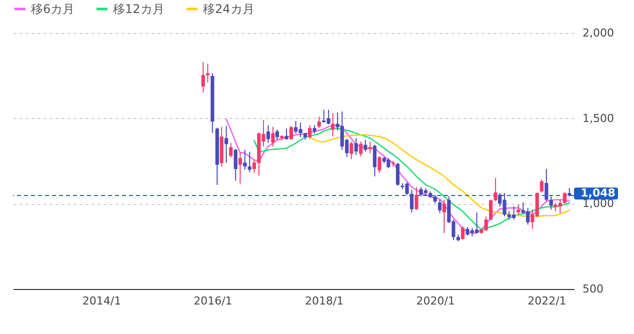  I want to click on y-tick-label: 500, so click(593, 289).